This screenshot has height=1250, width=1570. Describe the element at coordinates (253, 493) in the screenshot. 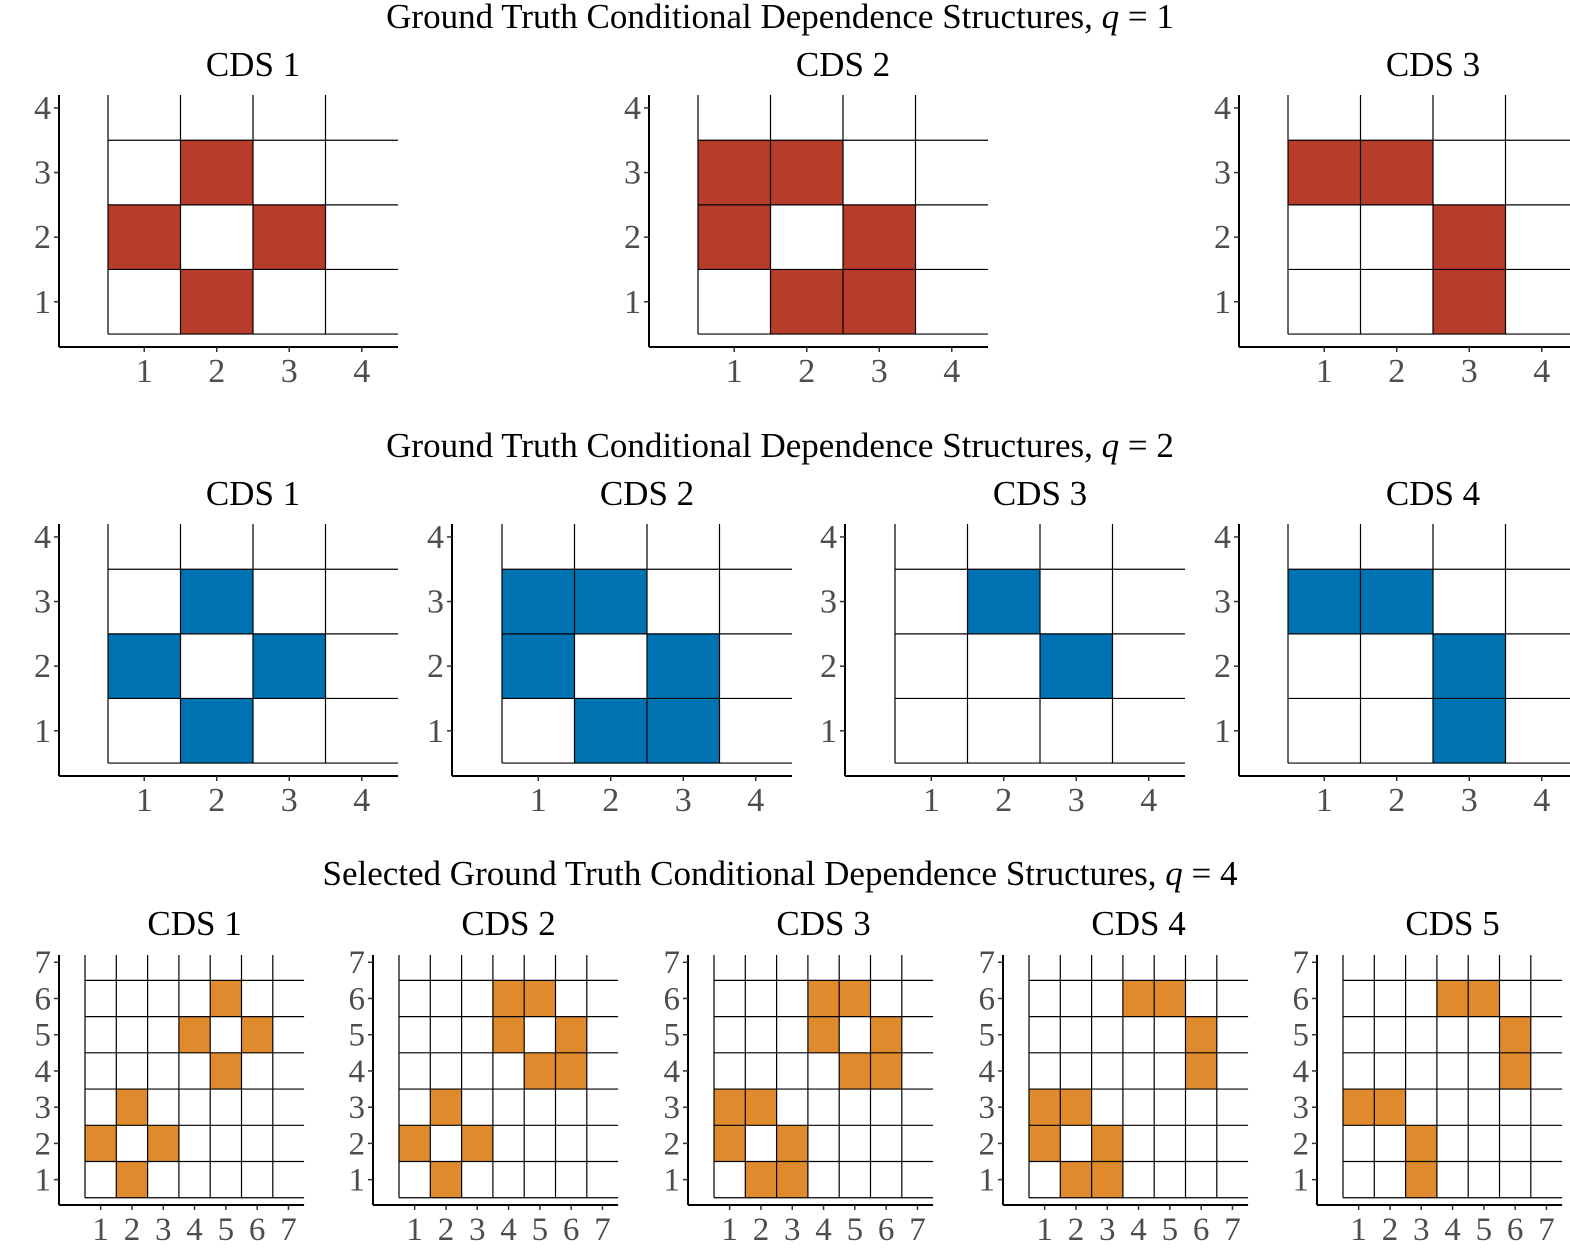

I see `panel-title: CDS 1` at that location.